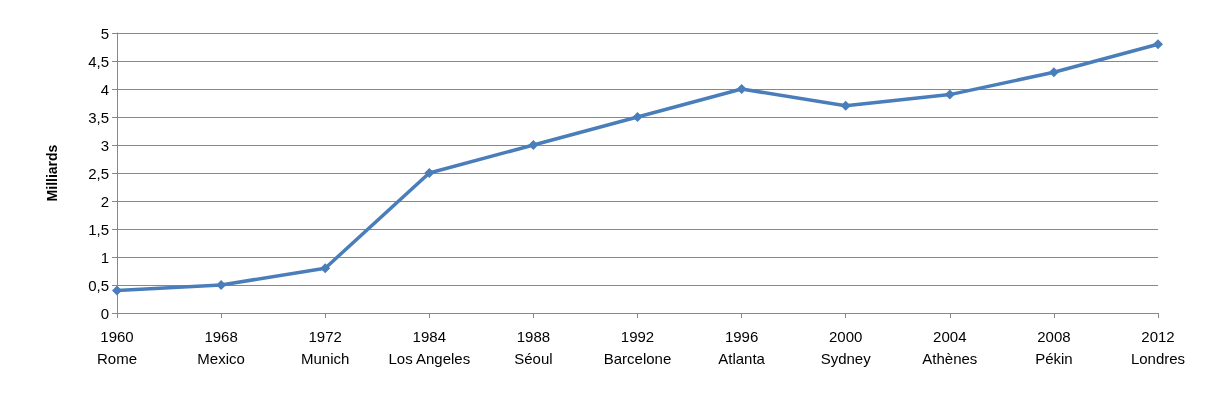 The height and width of the screenshot is (401, 1206). I want to click on y-tick-label: 3, so click(104, 145).